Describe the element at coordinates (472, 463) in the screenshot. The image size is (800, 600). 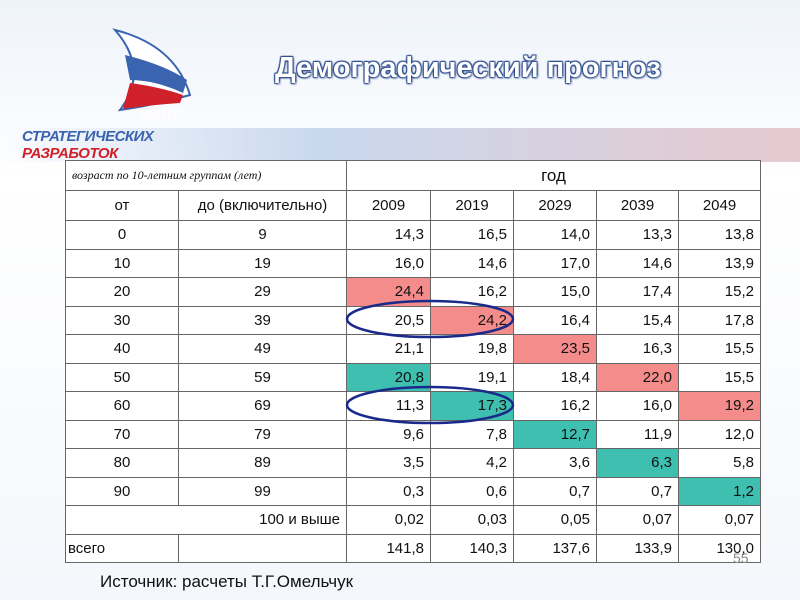
I see `cell: 4,2` at that location.